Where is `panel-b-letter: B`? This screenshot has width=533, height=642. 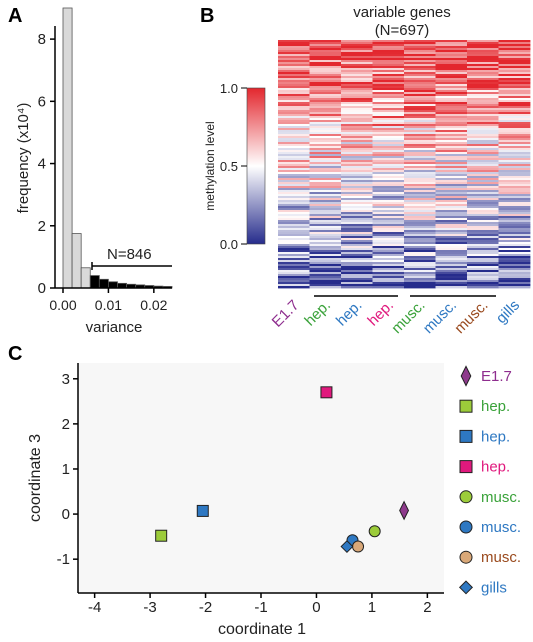
panel-b-letter: B is located at coordinates (207, 16).